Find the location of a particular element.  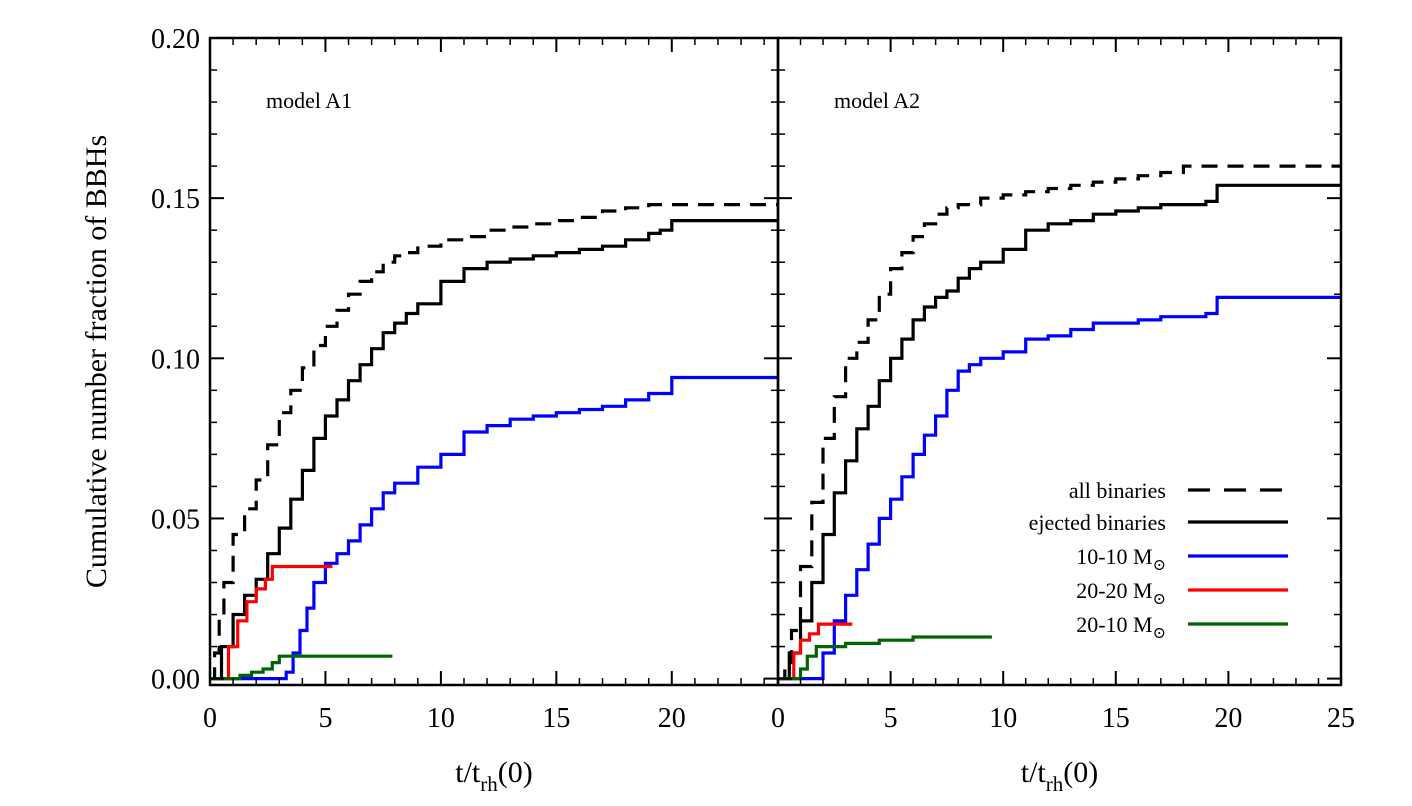

legend-label-m1010: 10-10 M⊙ is located at coordinates (1121, 559).